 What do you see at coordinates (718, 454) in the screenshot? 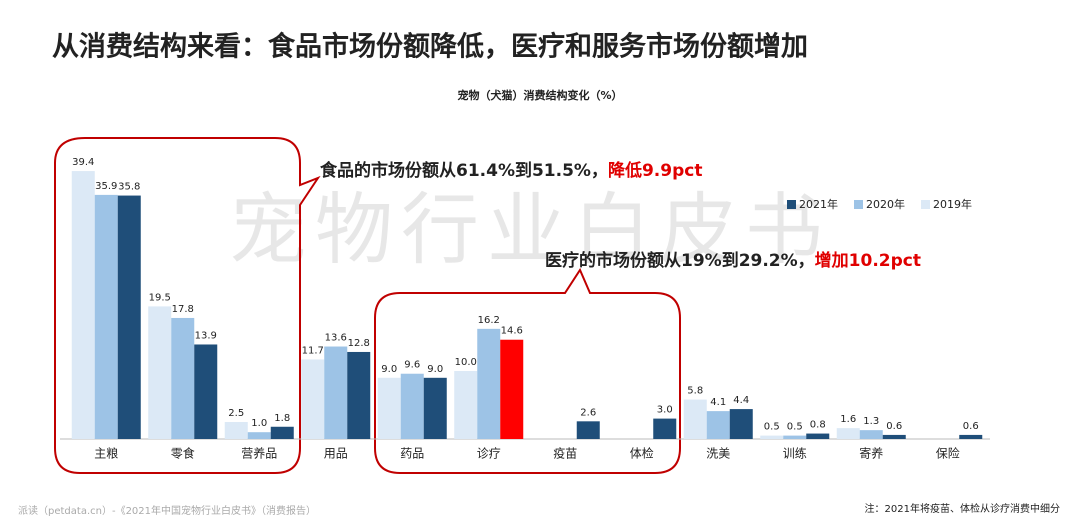
I see `x-tick-label: 洗美` at bounding box center [718, 454].